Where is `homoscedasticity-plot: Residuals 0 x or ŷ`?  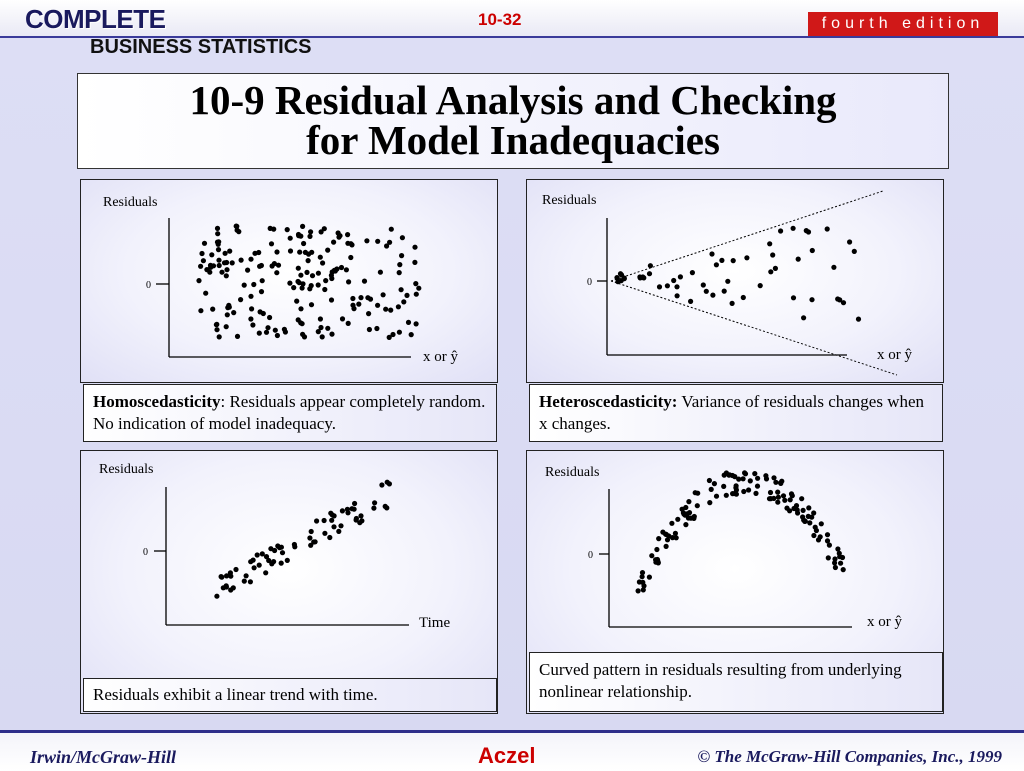
homoscedasticity-plot: Residuals 0 x or ŷ is located at coordinates (280, 280).